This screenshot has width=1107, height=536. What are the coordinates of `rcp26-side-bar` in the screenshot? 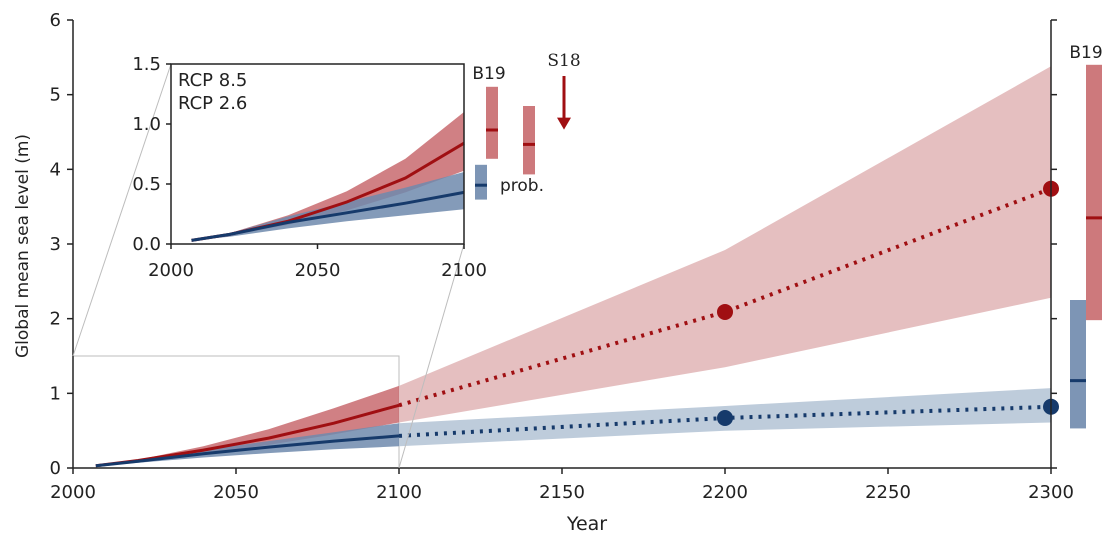 It's located at (1078, 364).